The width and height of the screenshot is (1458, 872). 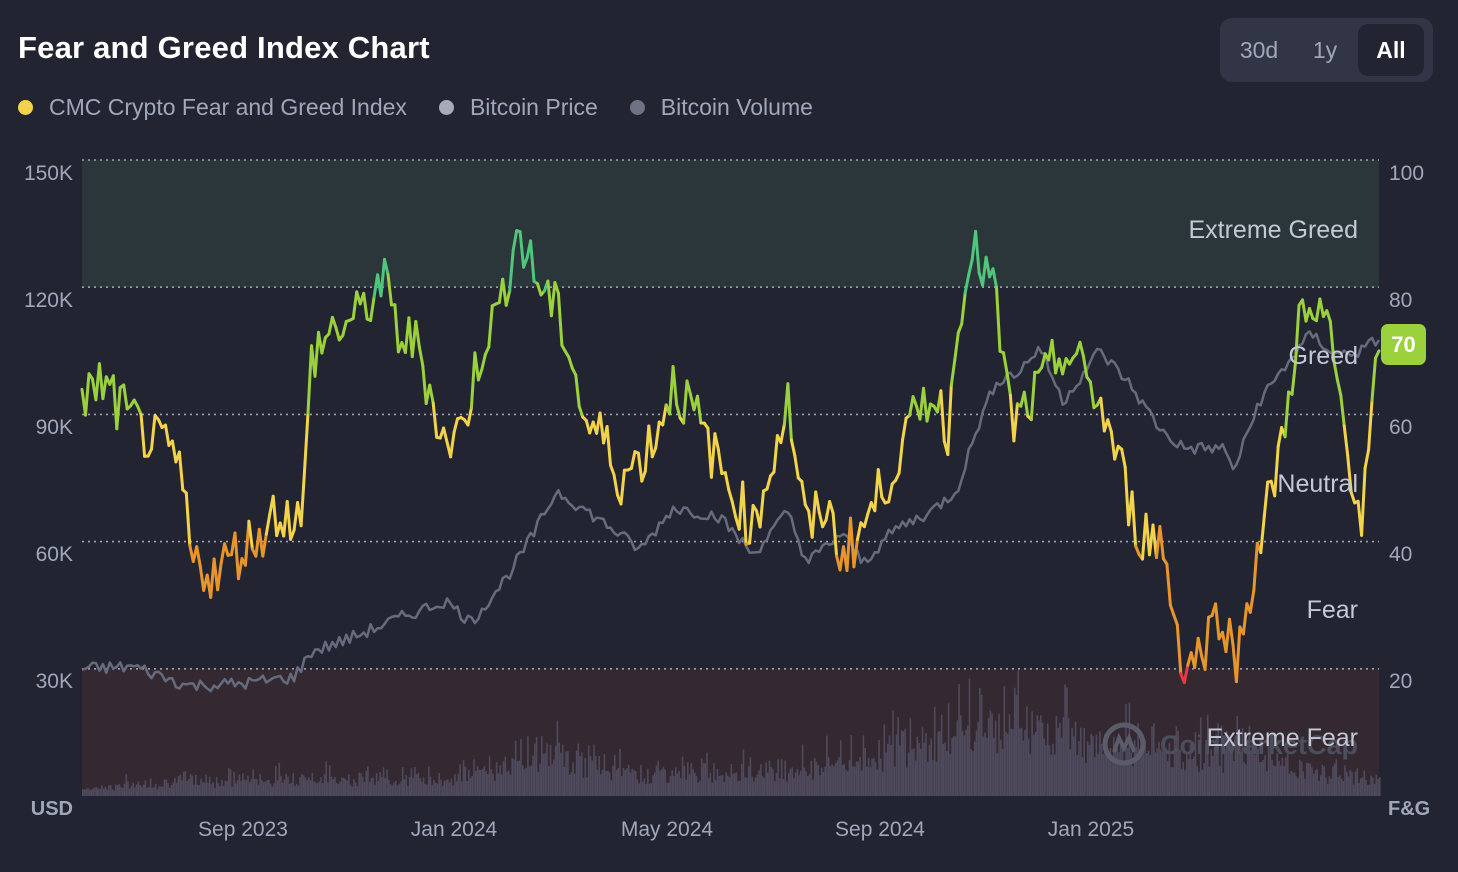 What do you see at coordinates (1259, 49) in the screenshot?
I see `range-30d-button: 30d` at bounding box center [1259, 49].